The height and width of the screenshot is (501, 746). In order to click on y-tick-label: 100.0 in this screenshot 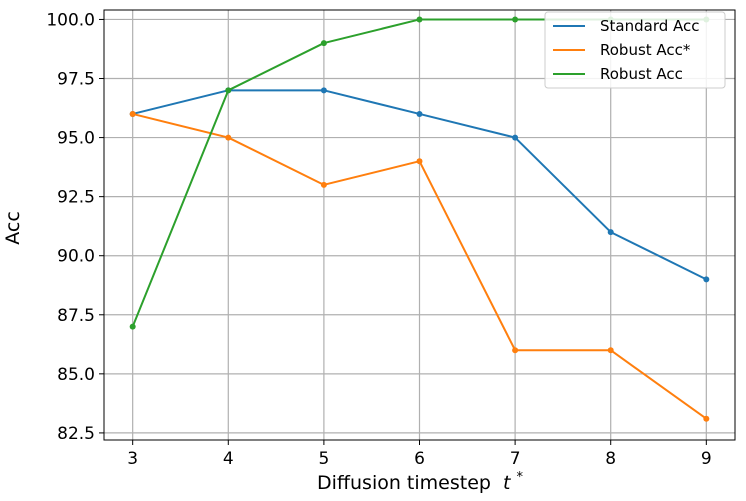, I will do `click(70, 20)`.